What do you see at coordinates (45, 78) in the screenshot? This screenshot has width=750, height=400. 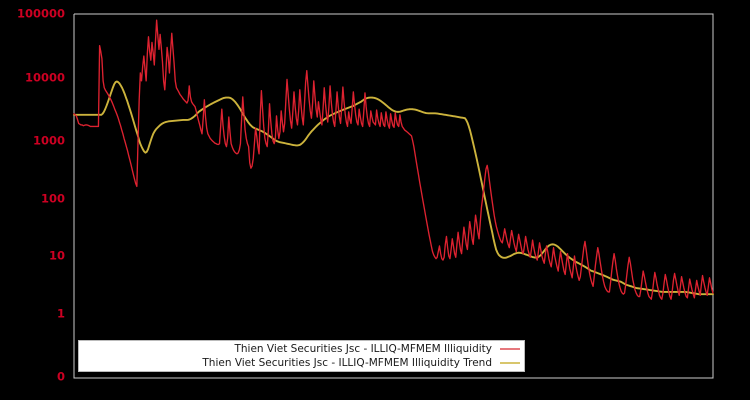 I see `y-tick-label-10000: 10000` at bounding box center [45, 78].